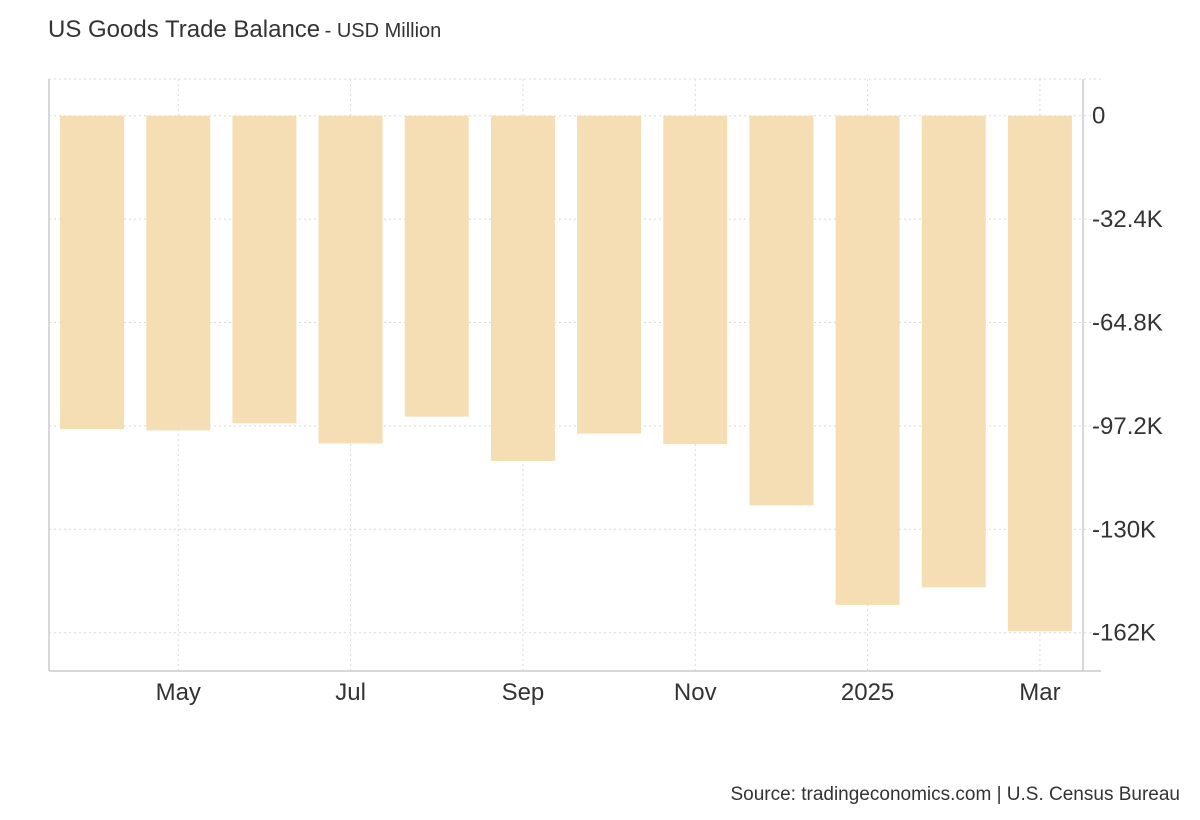 This screenshot has width=1200, height=820. What do you see at coordinates (523, 692) in the screenshot?
I see `x-tick-label: Sep` at bounding box center [523, 692].